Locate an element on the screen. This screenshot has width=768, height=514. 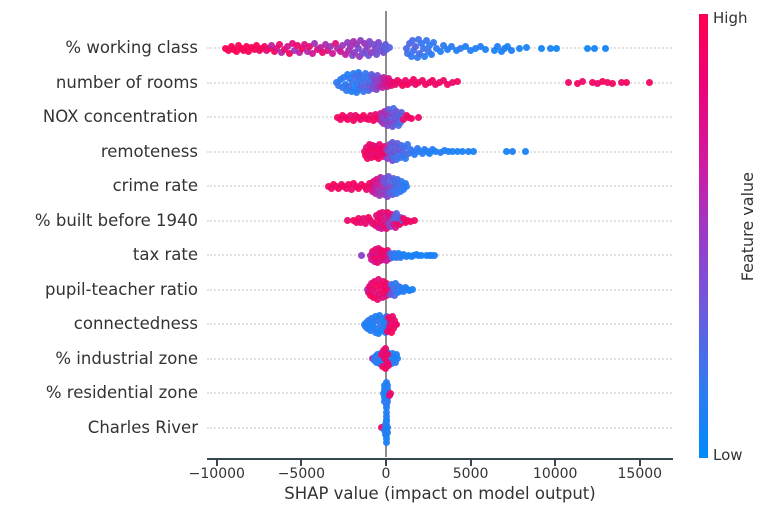
tick-label: 15000 is located at coordinates (640, 474).